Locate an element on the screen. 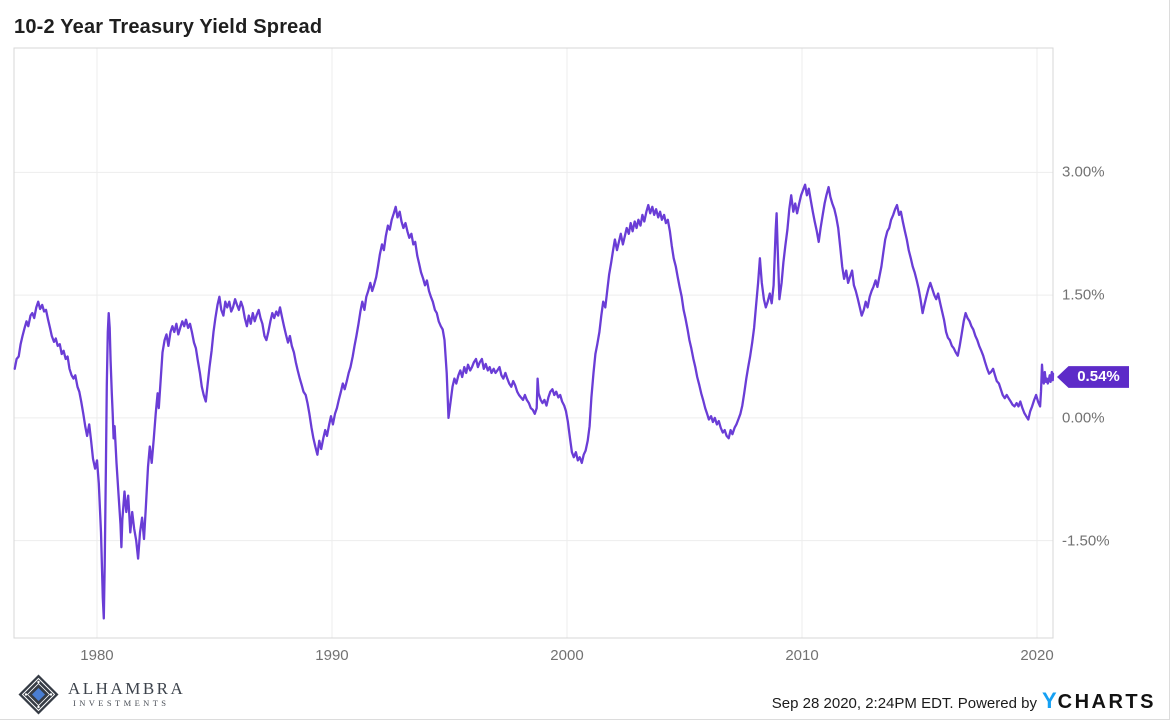  ycharts-logo-y: Y is located at coordinates (1049, 700).